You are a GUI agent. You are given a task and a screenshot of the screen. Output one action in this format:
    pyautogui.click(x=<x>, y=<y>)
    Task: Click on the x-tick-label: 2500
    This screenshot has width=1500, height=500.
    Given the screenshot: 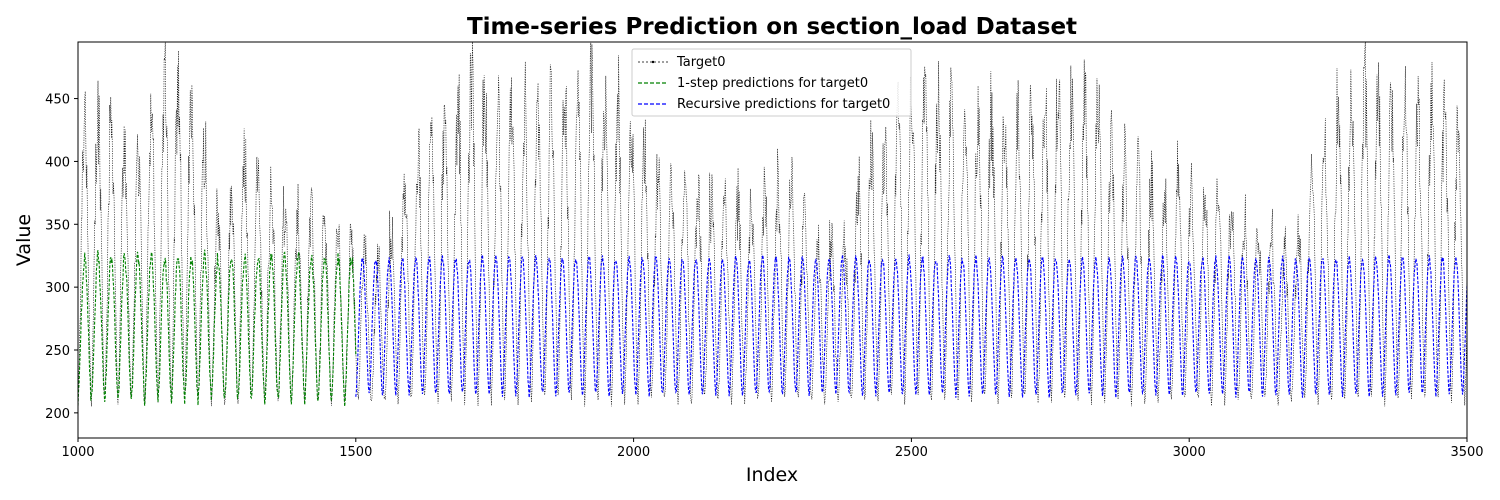 What is the action you would take?
    pyautogui.click(x=911, y=452)
    